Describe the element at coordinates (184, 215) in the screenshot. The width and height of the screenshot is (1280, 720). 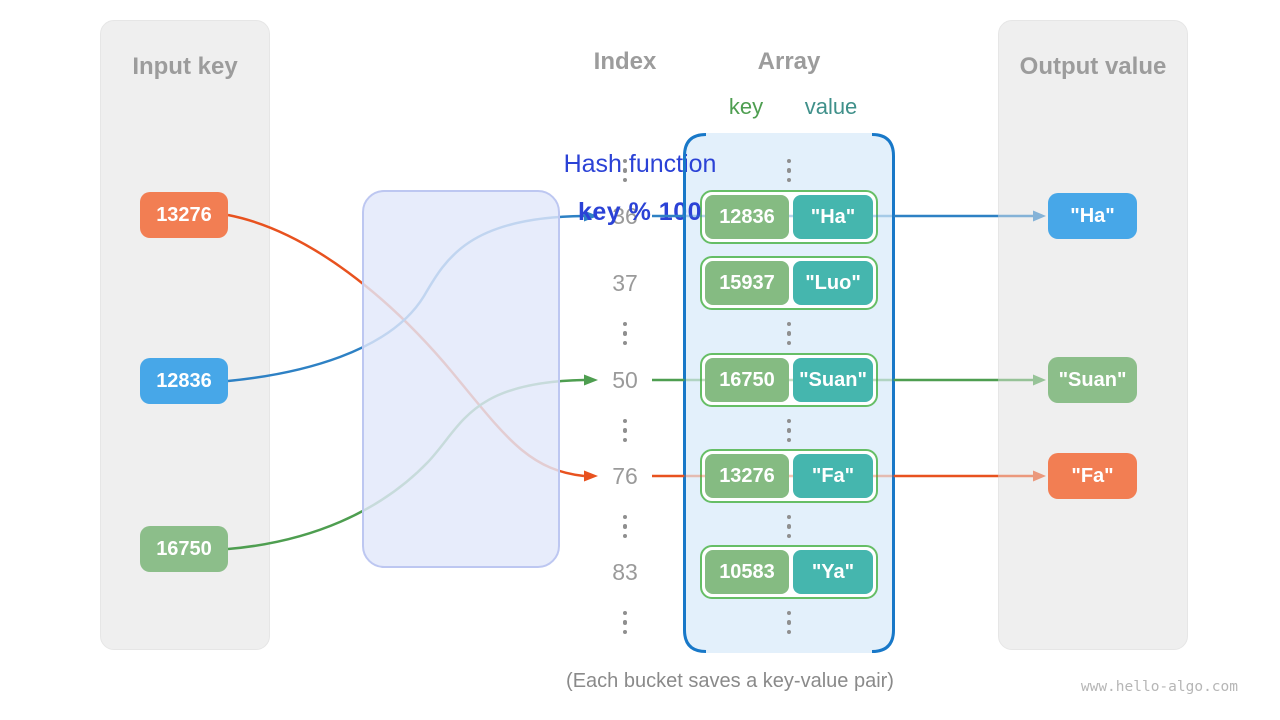
I see `input-key-box: 13276` at that location.